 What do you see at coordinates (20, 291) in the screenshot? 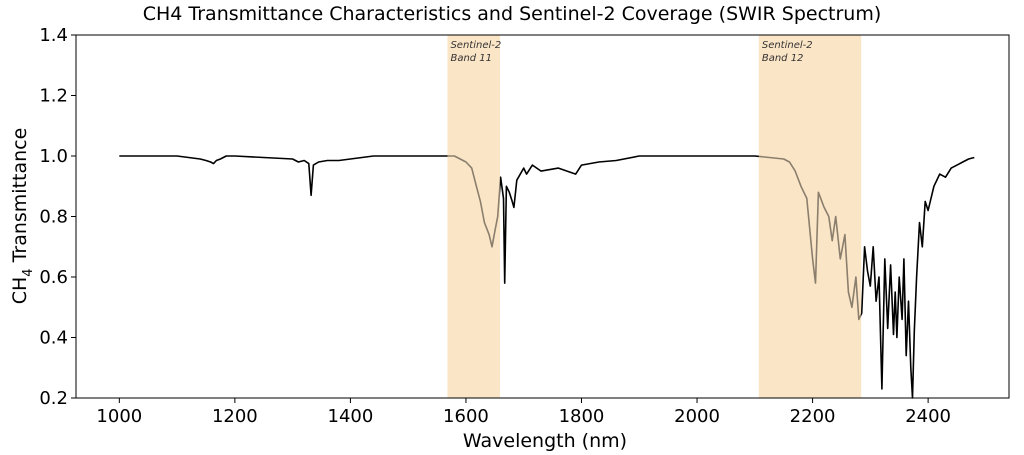
I see `y-axis-label-main: CH` at bounding box center [20, 291].